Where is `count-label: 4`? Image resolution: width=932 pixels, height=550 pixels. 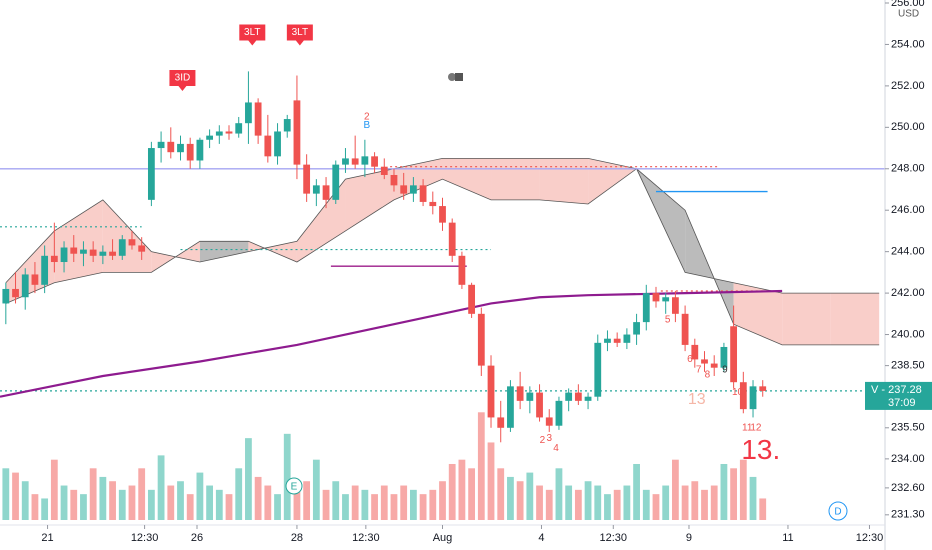
count-label: 4 is located at coordinates (556, 448).